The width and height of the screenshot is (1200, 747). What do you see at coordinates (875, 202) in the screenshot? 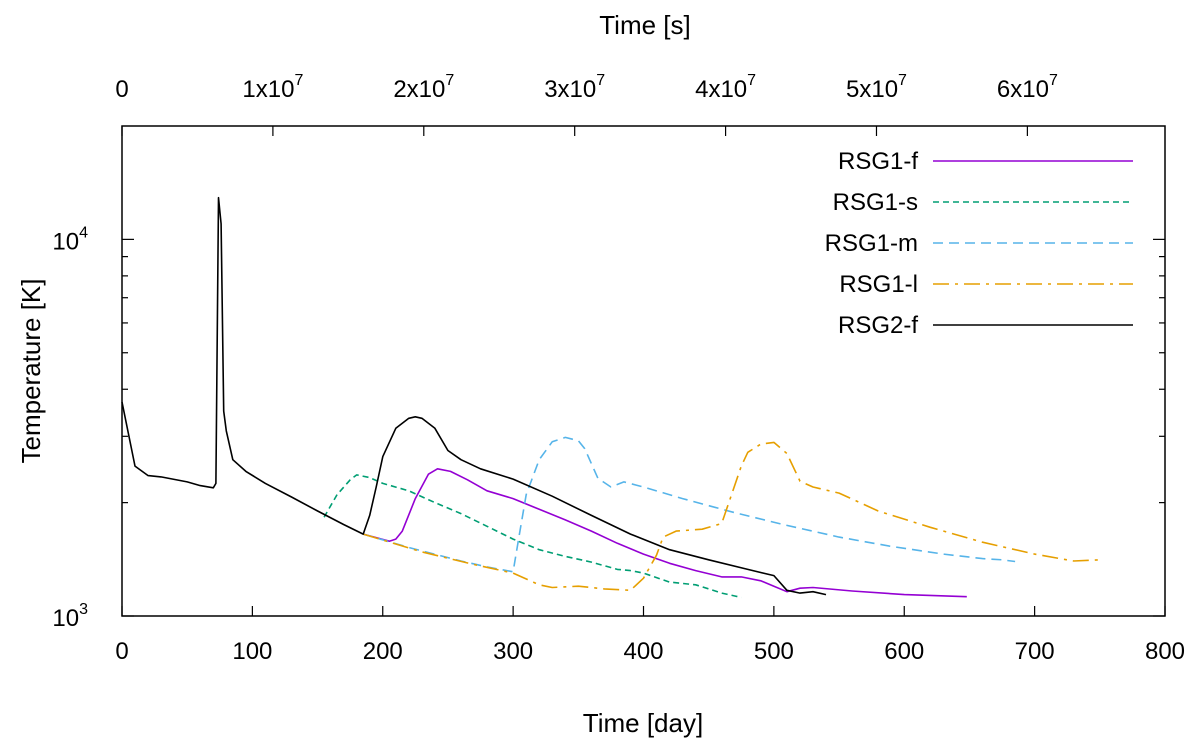
I see `legend-label: RSG1-s` at bounding box center [875, 202].